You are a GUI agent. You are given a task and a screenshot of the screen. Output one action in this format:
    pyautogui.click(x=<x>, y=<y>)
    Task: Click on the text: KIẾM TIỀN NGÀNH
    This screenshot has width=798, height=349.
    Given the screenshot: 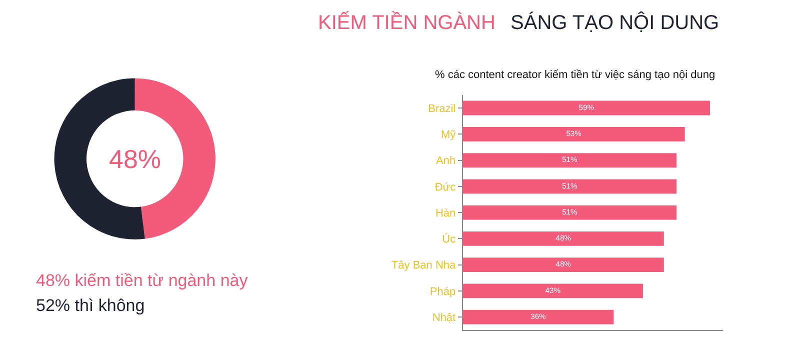 What is the action you would take?
    pyautogui.click(x=409, y=22)
    